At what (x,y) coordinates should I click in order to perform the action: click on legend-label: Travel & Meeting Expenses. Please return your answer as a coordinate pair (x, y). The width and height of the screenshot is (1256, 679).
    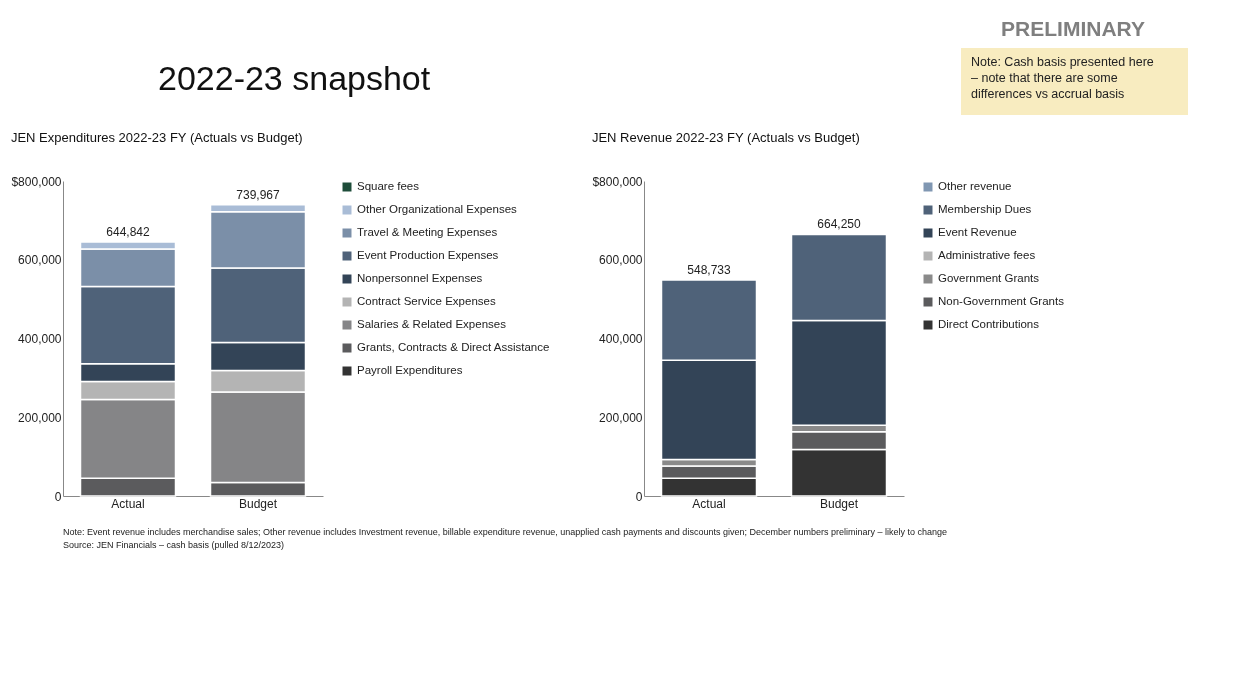
    Looking at the image, I should click on (427, 232).